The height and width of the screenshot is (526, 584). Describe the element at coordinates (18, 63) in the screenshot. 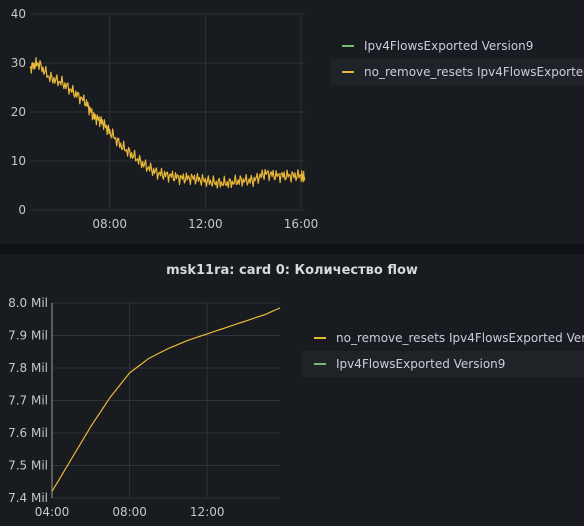

I see `y-tick-label: 30` at that location.